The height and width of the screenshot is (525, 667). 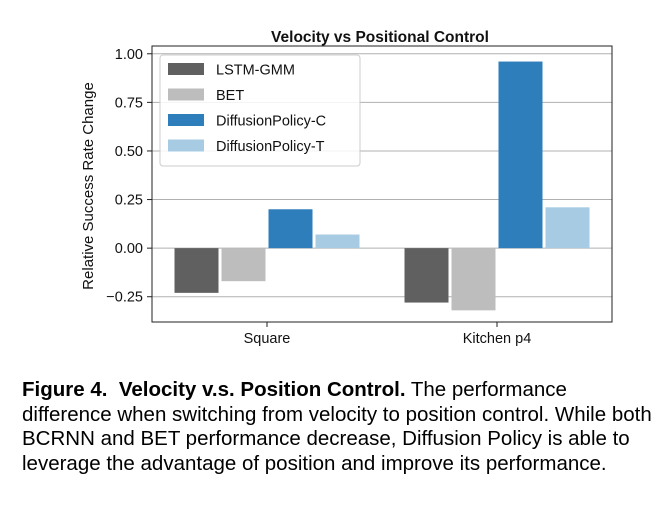 I want to click on x-tick-label: Kitchen p4, so click(x=497, y=339).